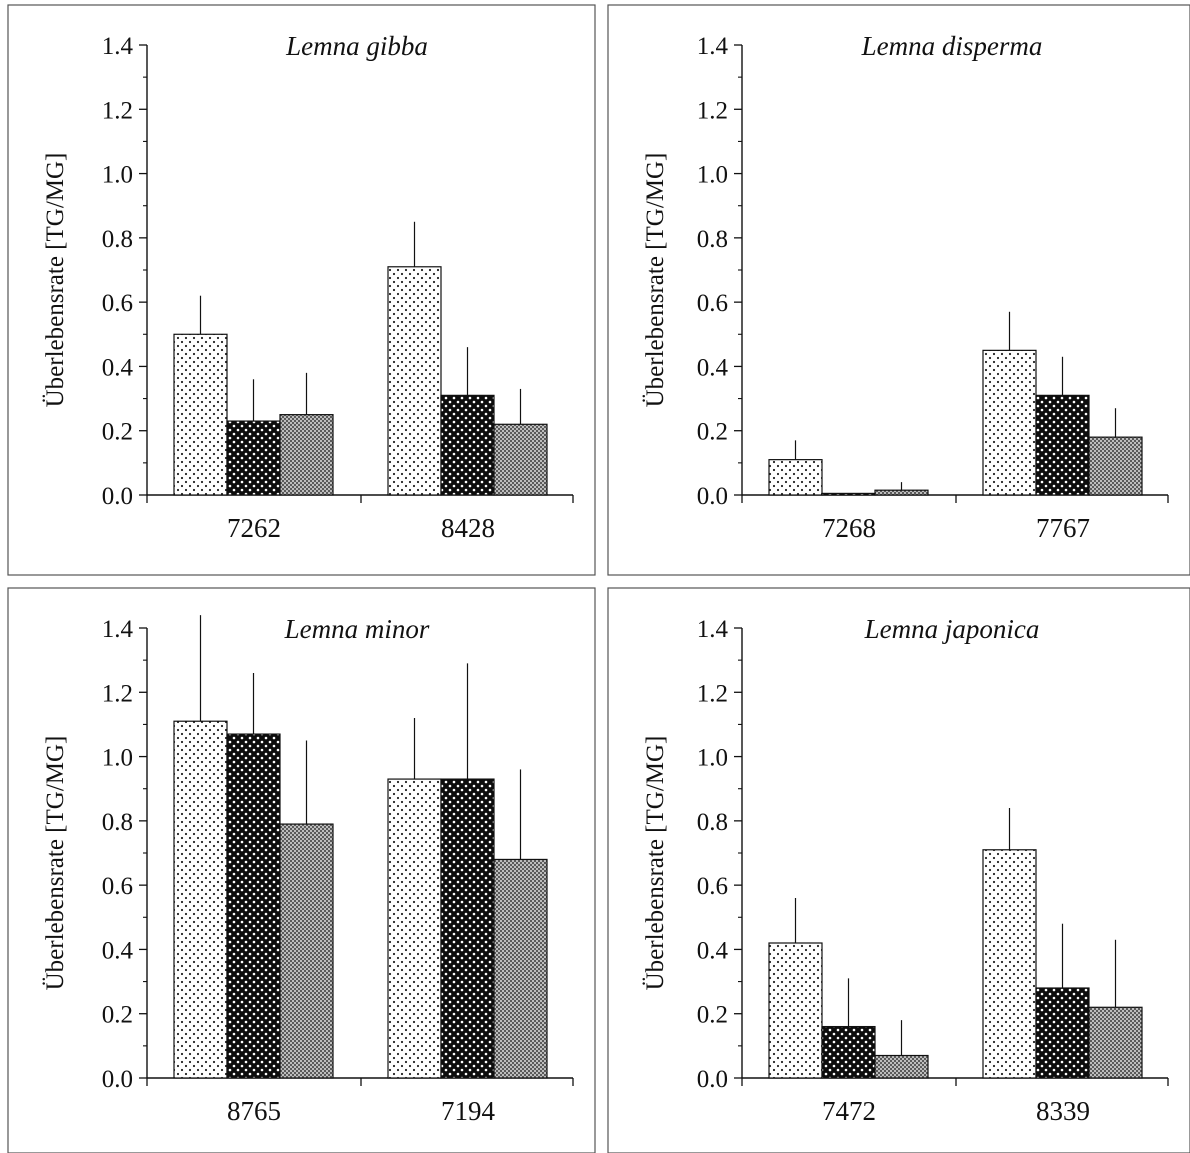 Image resolution: width=1190 pixels, height=1153 pixels. What do you see at coordinates (254, 528) in the screenshot?
I see `category-label: 7262` at bounding box center [254, 528].